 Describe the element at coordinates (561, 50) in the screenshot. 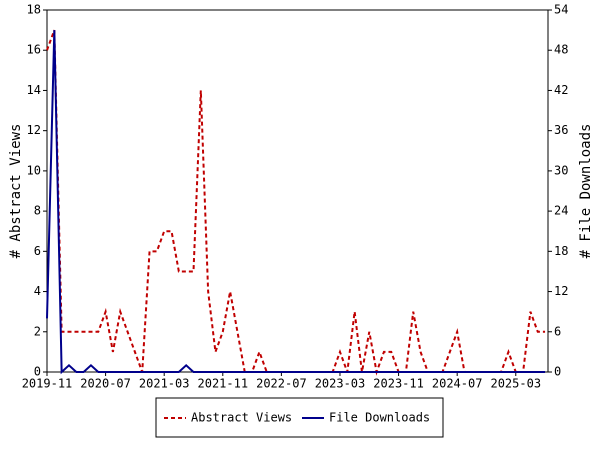

I see `y2-tick-label: 48` at that location.